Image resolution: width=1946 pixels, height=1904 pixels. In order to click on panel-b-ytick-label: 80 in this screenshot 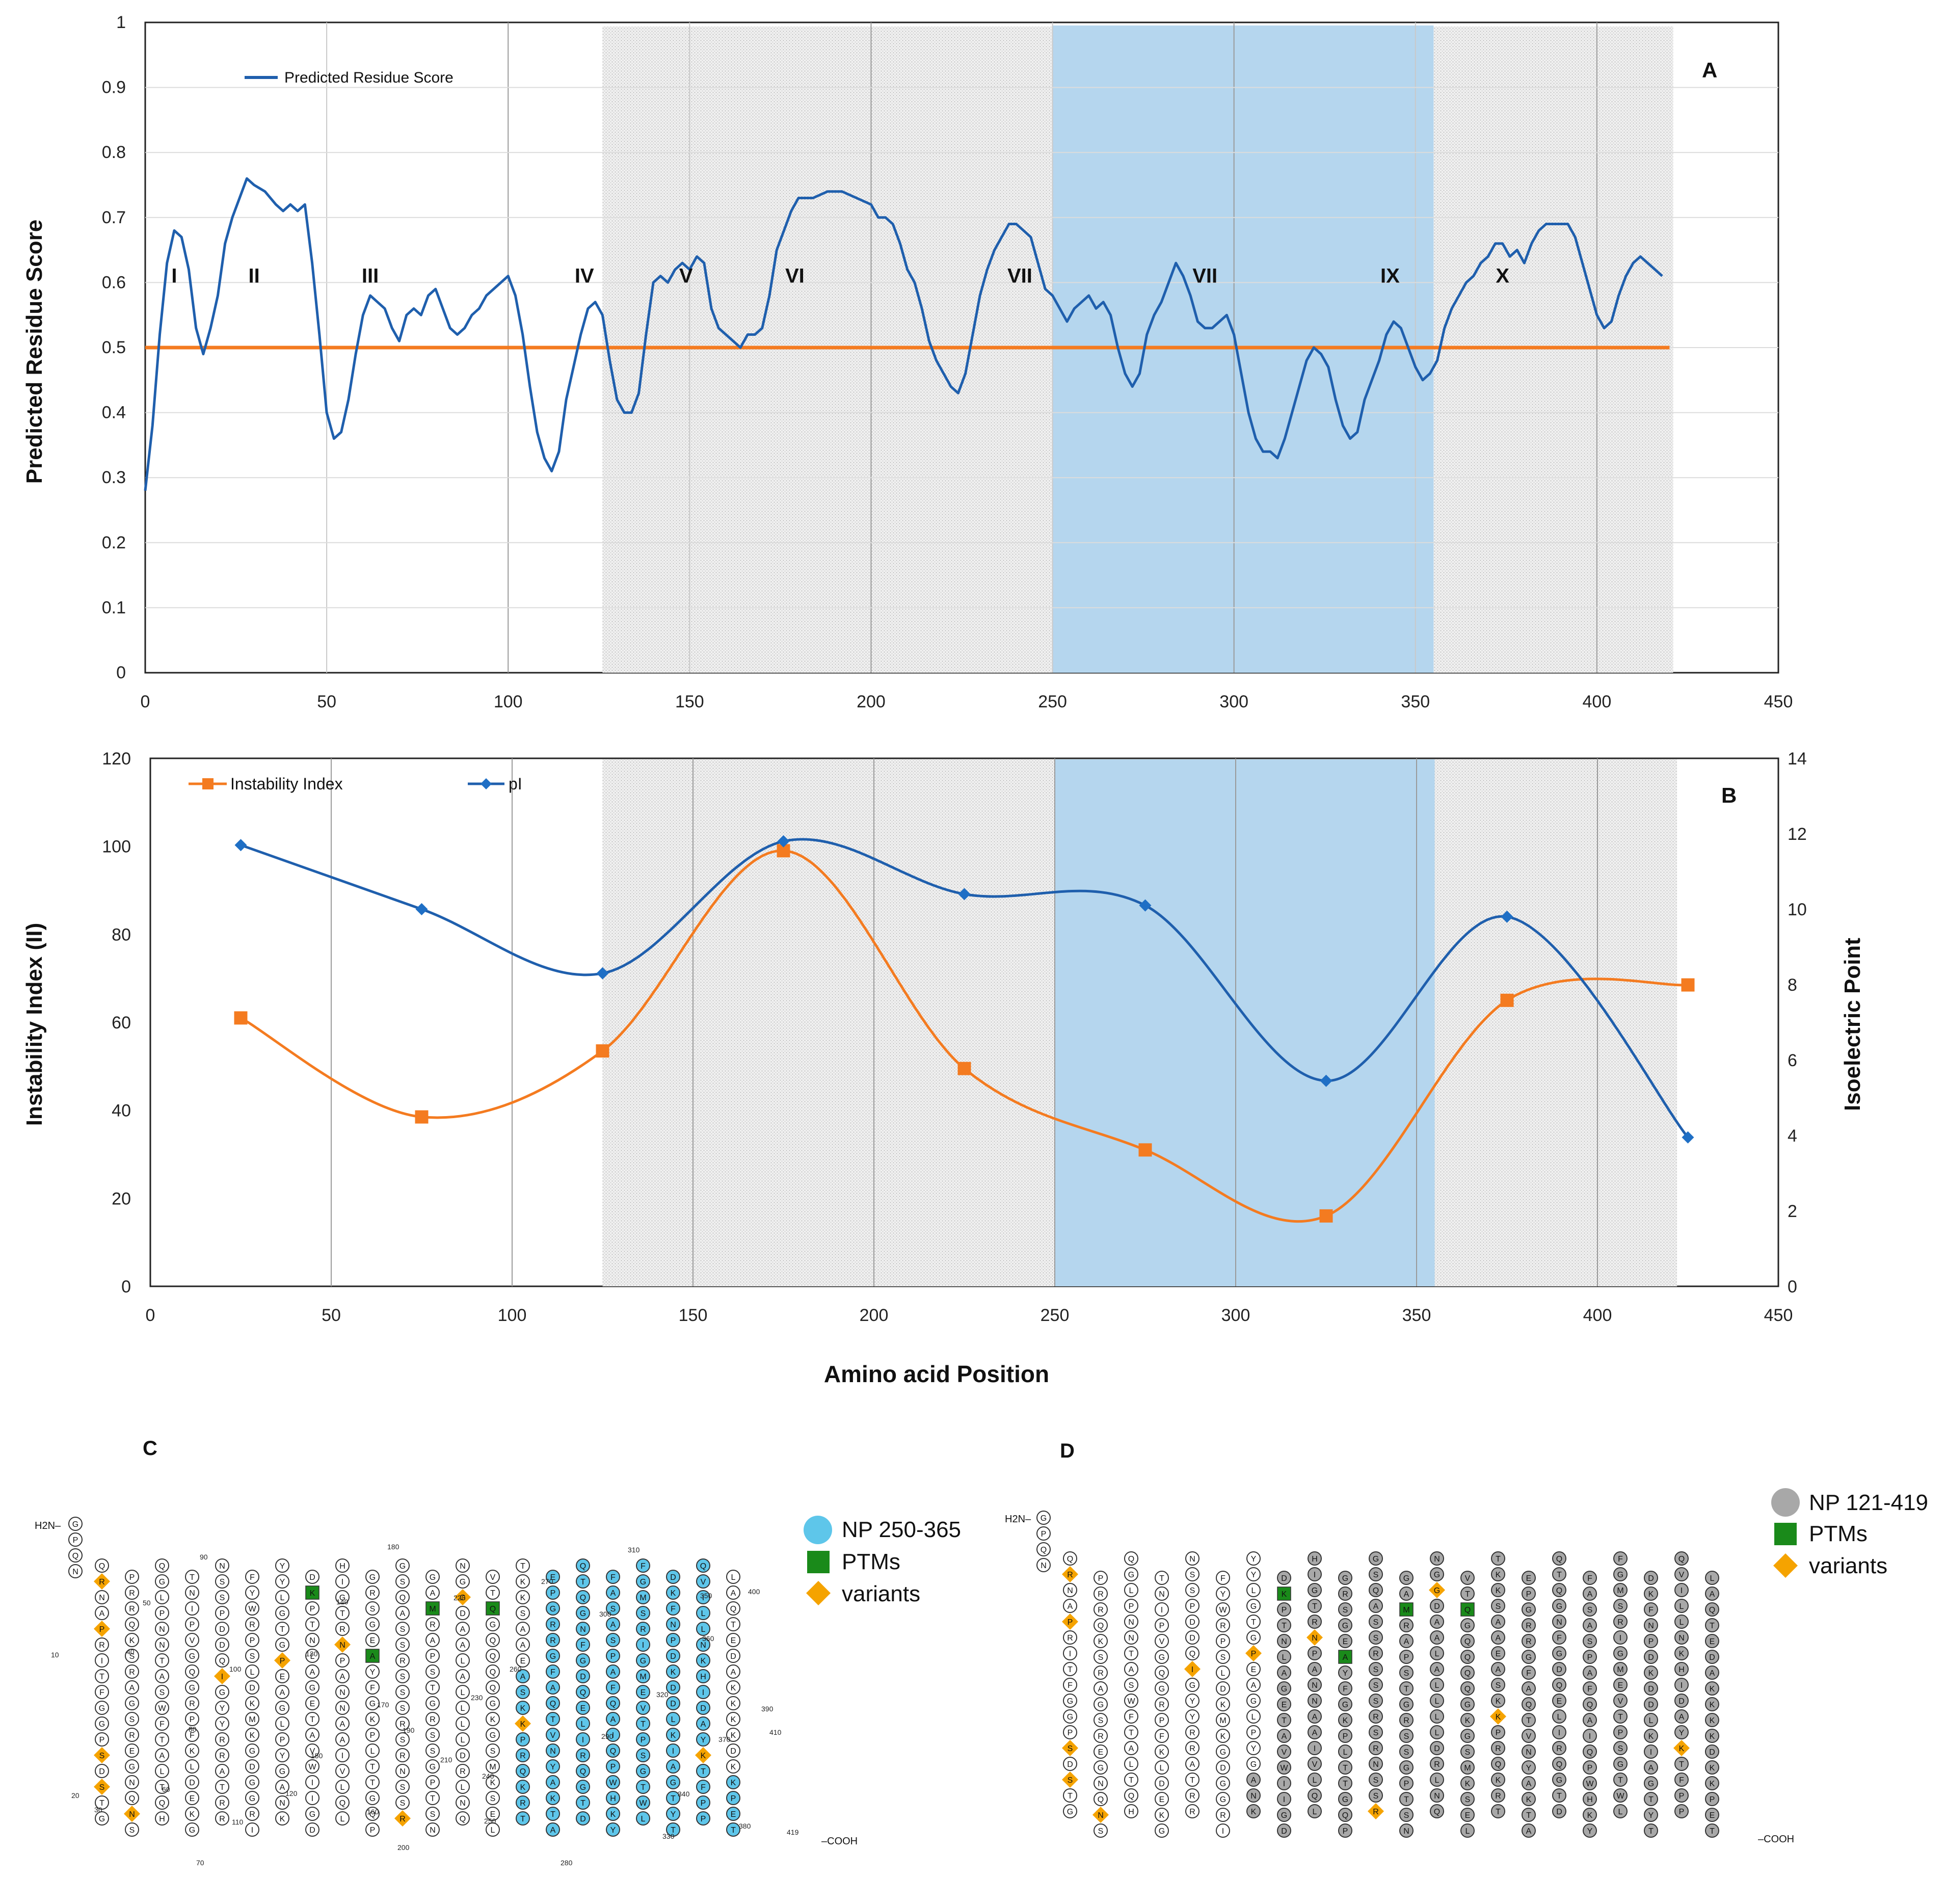, I will do `click(121, 934)`.